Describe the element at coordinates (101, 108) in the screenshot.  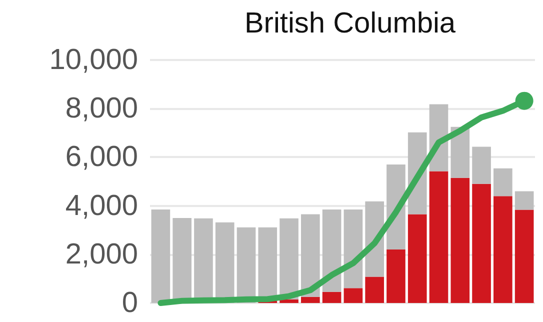
I see `y-tick-label: 8,000` at that location.